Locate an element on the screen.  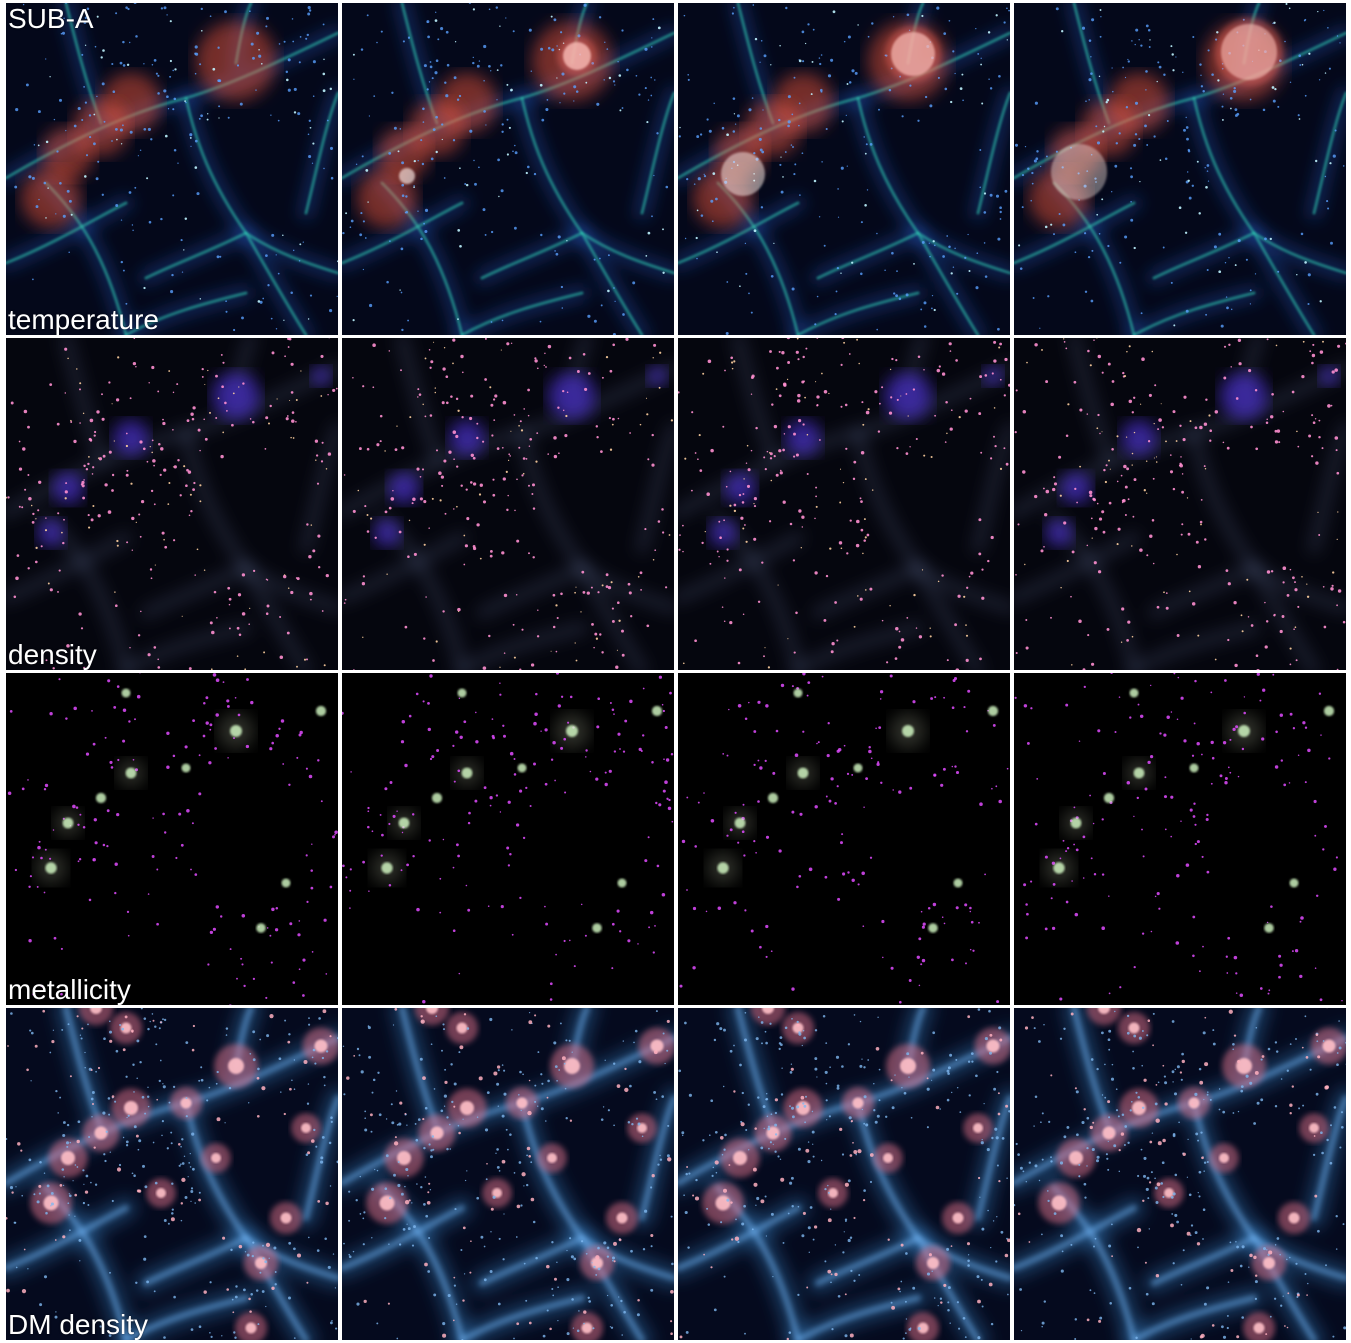
row-label: density is located at coordinates (52, 655).